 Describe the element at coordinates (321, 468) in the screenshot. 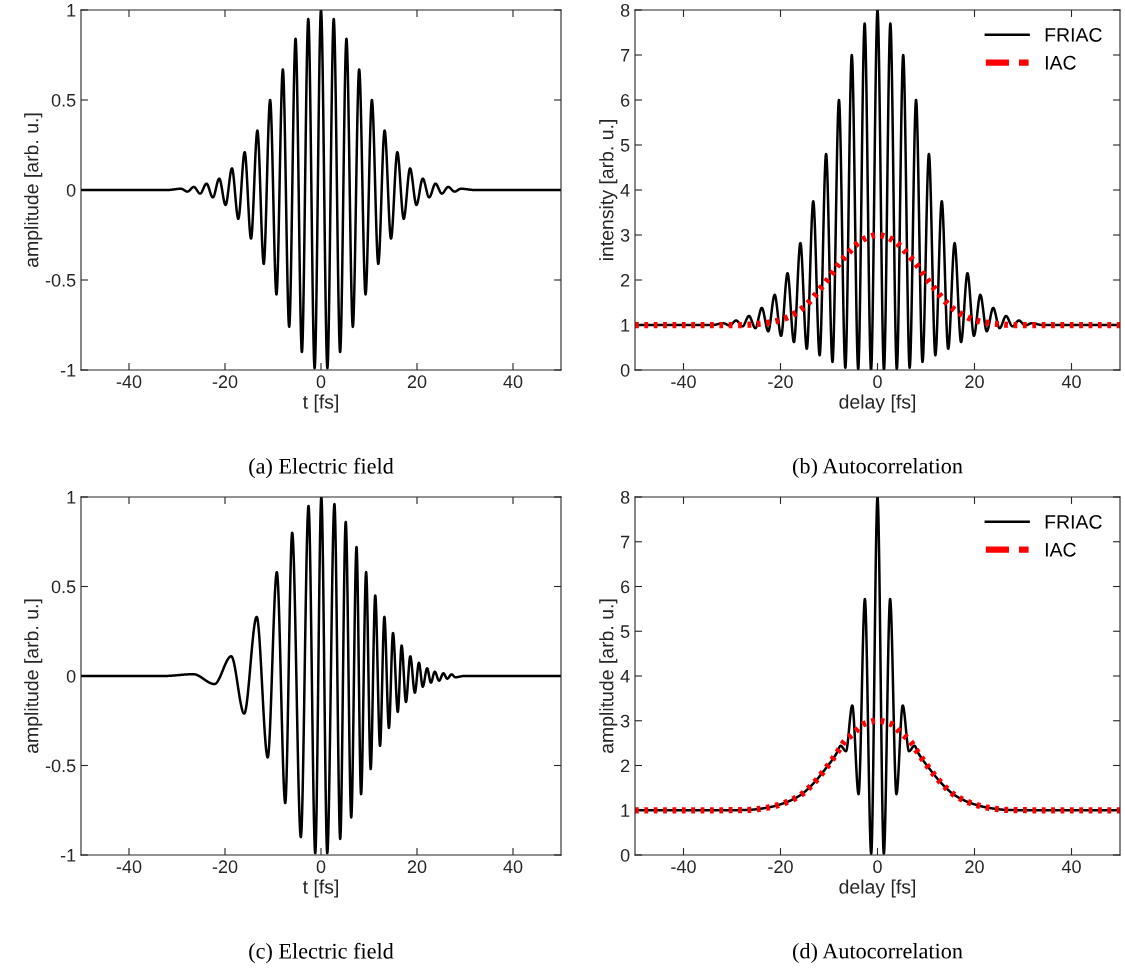

I see `text: (a) Electric field` at that location.